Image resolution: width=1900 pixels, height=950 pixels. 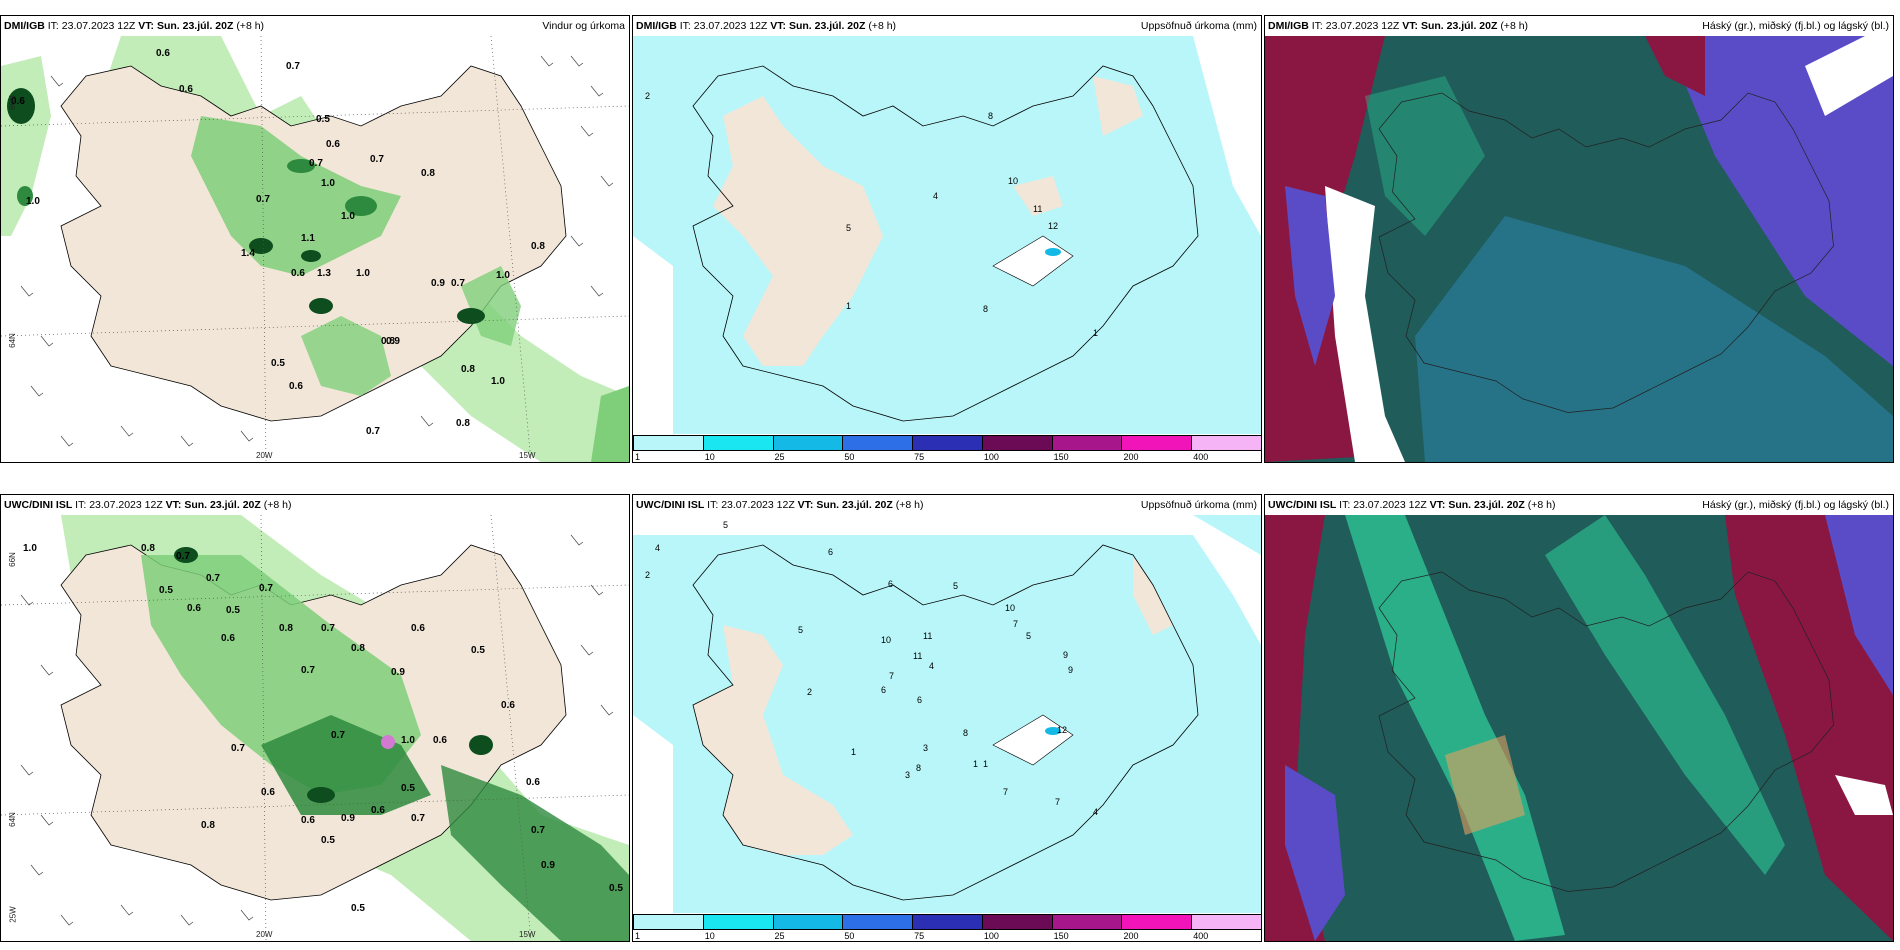 What do you see at coordinates (1066, 655) in the screenshot?
I see `map-value-label: 9` at bounding box center [1066, 655].